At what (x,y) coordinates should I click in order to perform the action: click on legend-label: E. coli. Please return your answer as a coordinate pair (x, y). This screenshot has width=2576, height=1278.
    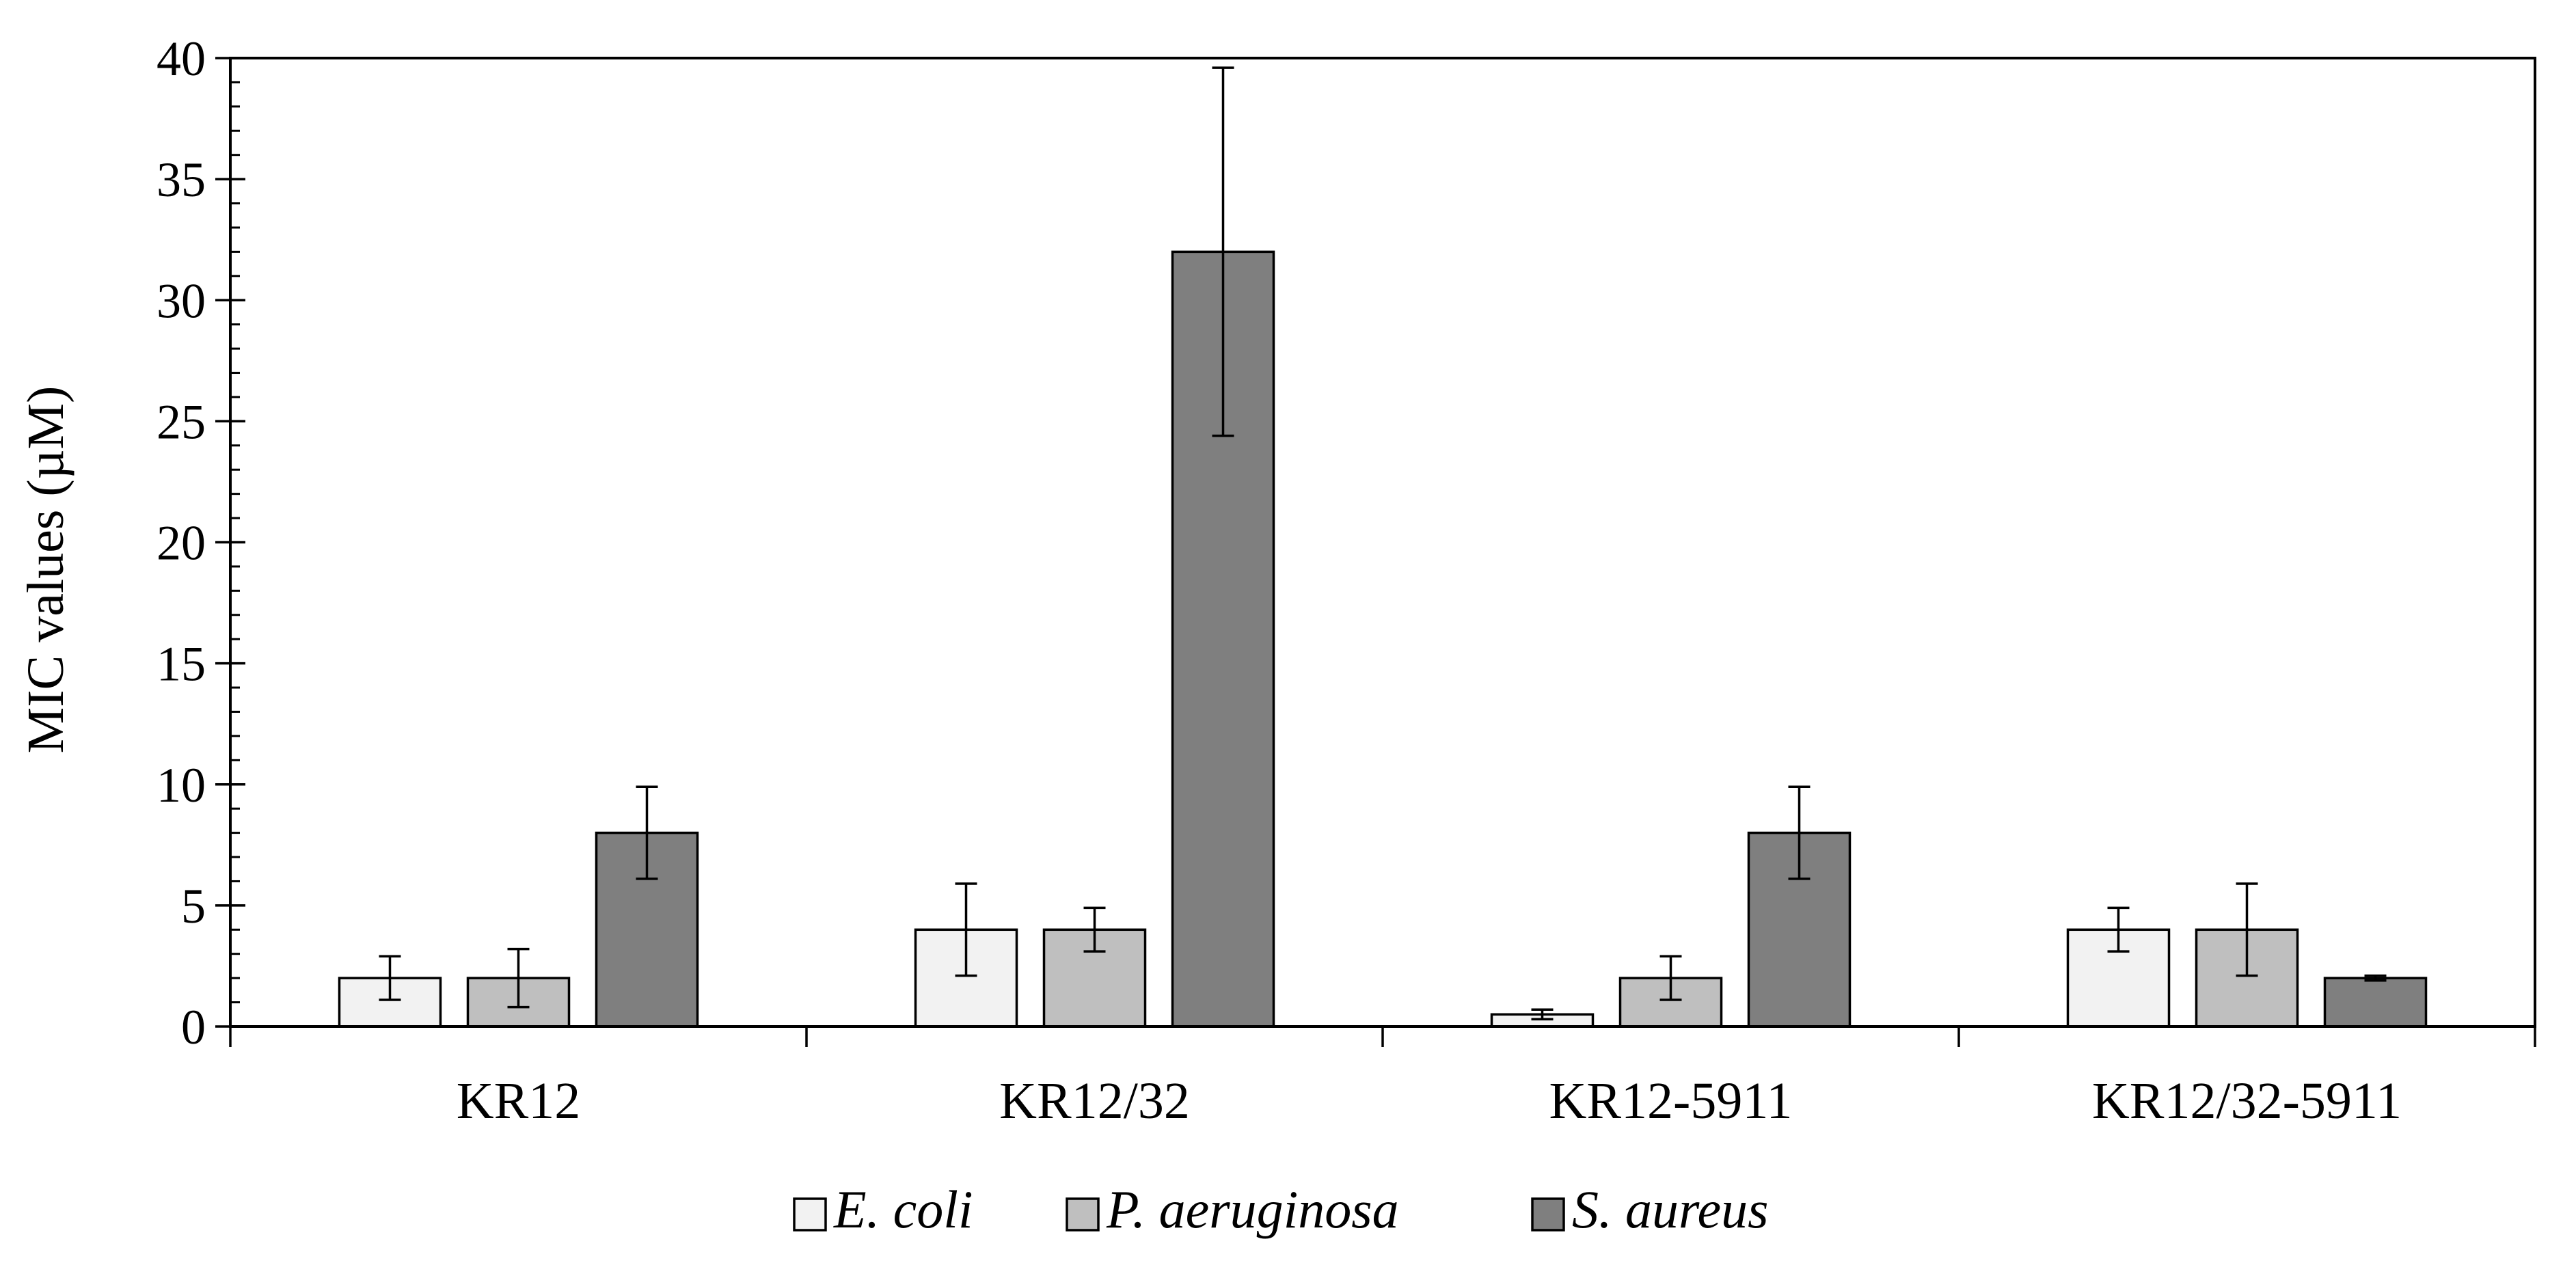
    Looking at the image, I should click on (903, 1210).